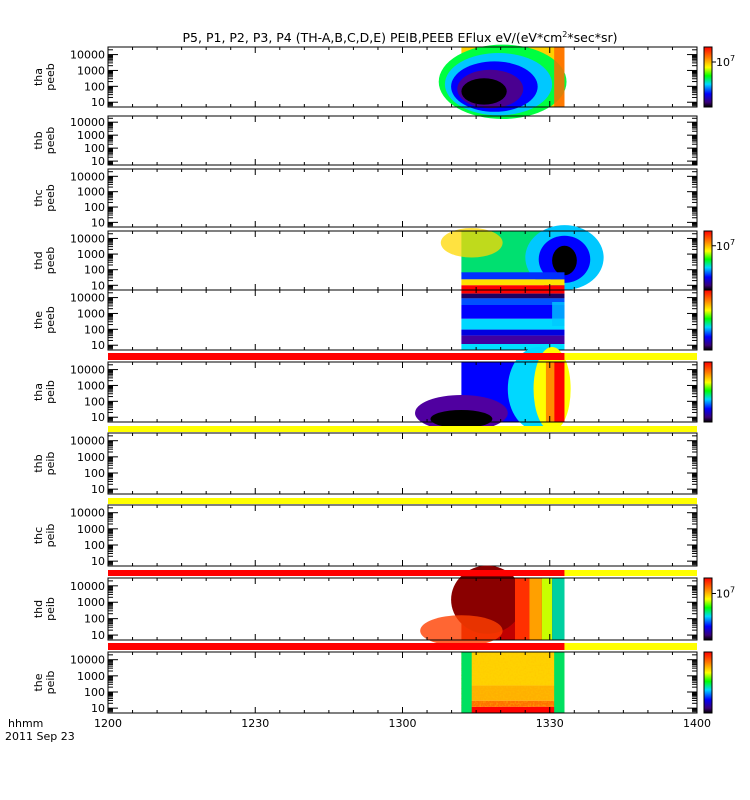 This screenshot has width=750, height=800. I want to click on panel-the-peeb: 10 100 1000 10000 thepeeb, so click(372, 320).